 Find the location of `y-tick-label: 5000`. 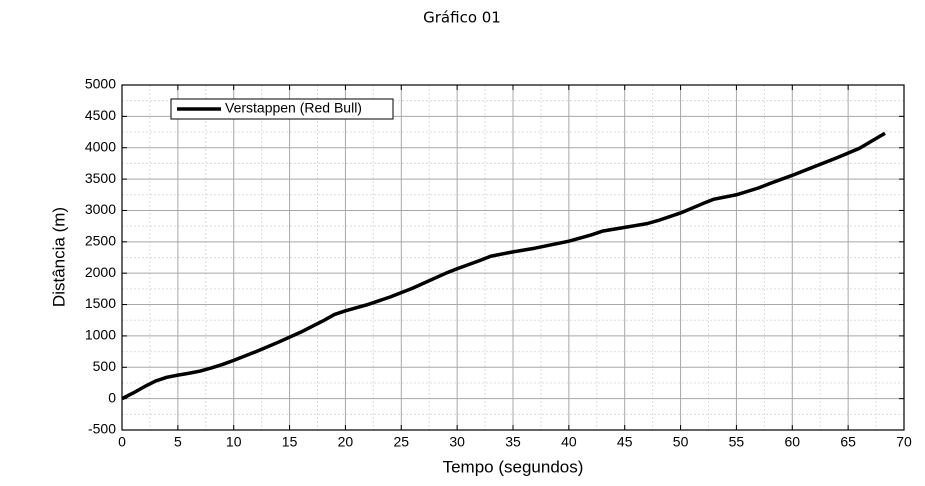

y-tick-label: 5000 is located at coordinates (100, 84).